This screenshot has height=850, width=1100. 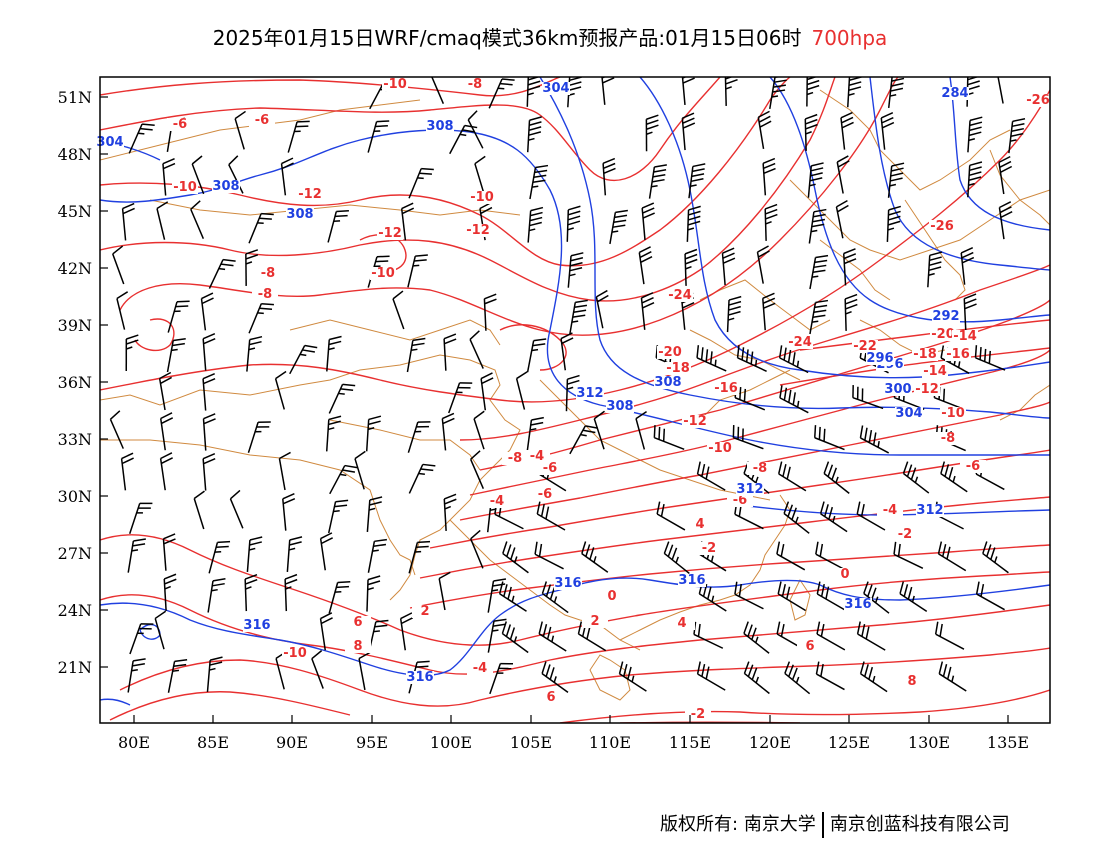 What do you see at coordinates (75, 211) in the screenshot?
I see `y-tick-label: 45N` at bounding box center [75, 211].